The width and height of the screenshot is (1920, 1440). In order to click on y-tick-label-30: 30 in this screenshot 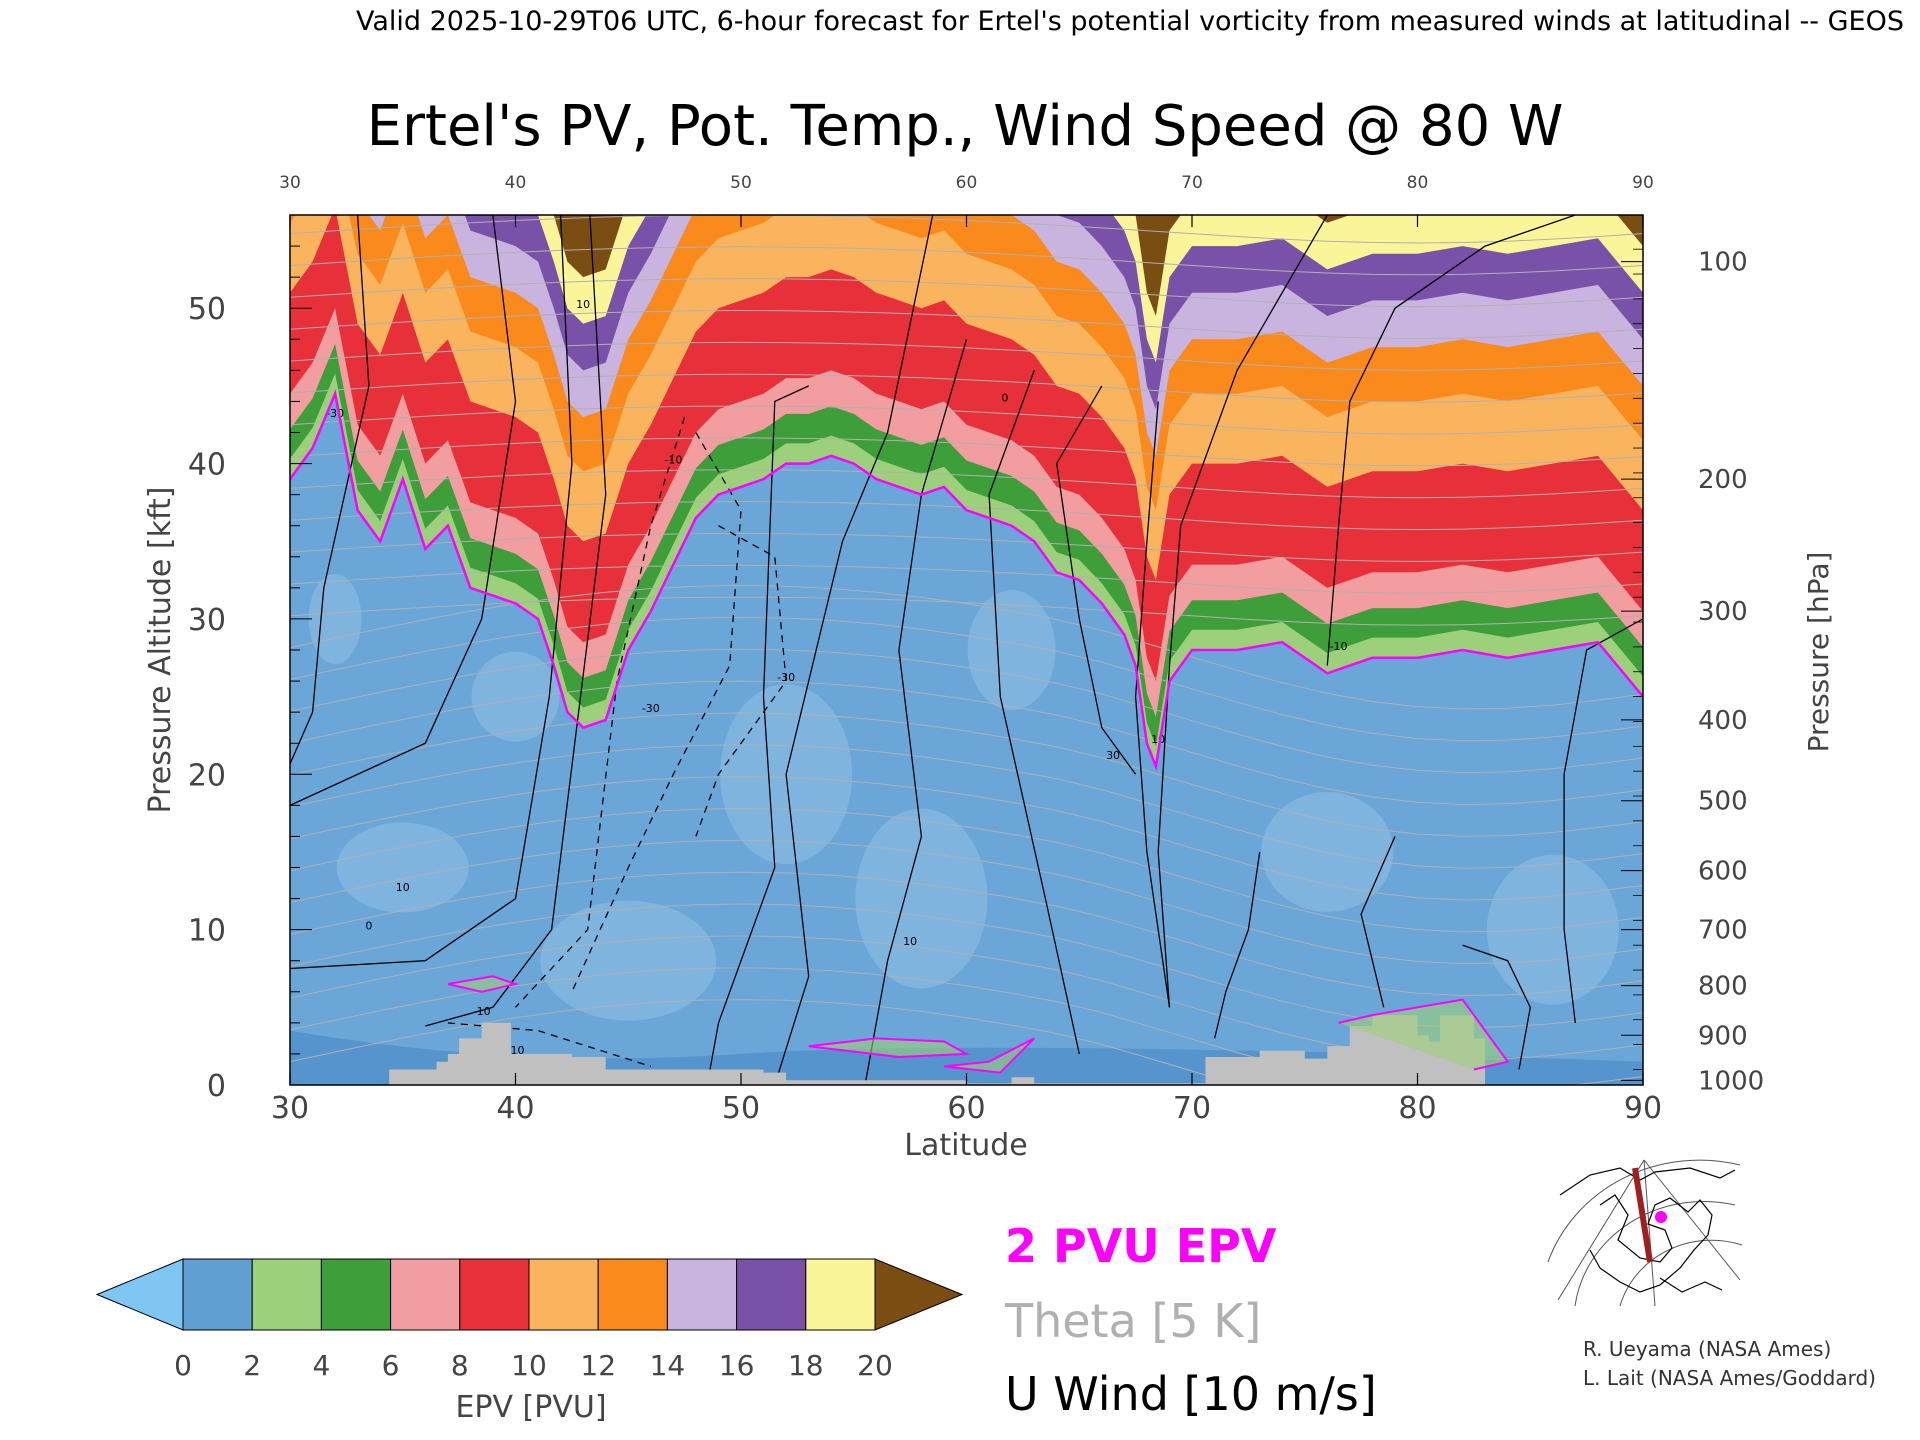, I will do `click(207, 620)`.